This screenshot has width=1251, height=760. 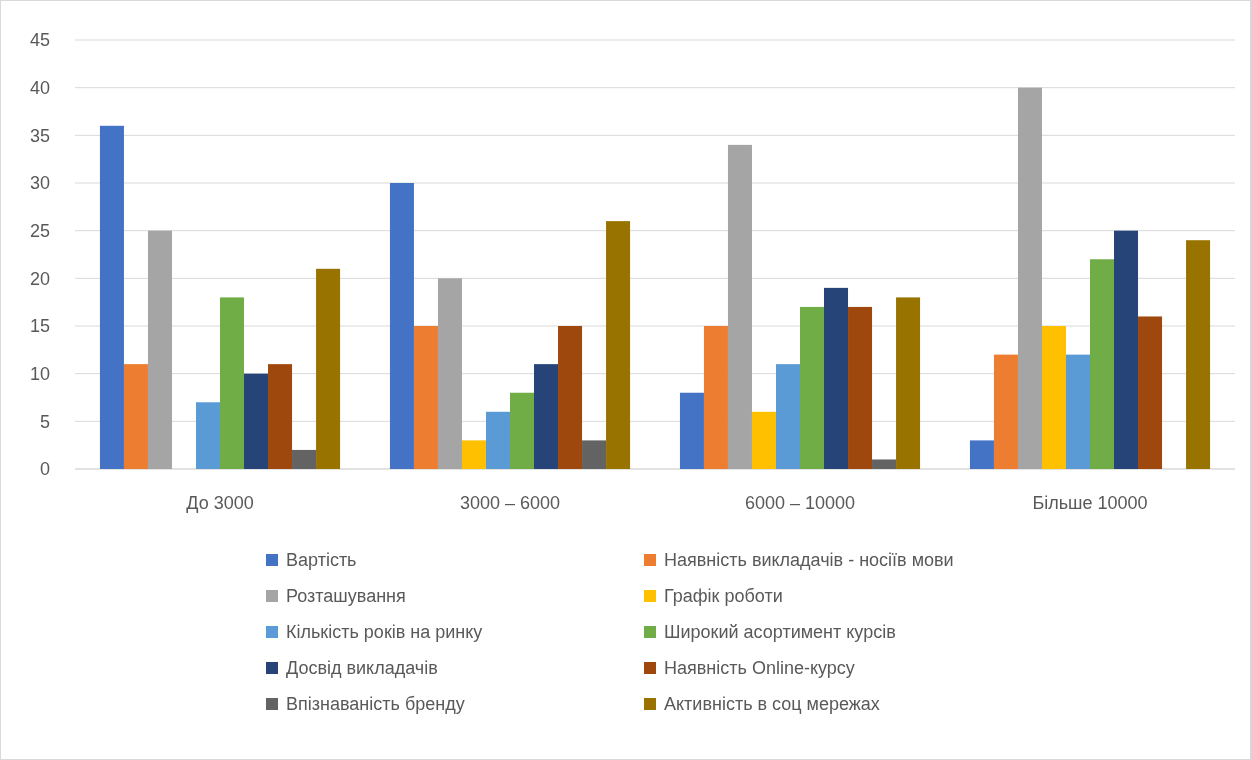 What do you see at coordinates (44, 421) in the screenshot?
I see `y-tick-label: 5` at bounding box center [44, 421].